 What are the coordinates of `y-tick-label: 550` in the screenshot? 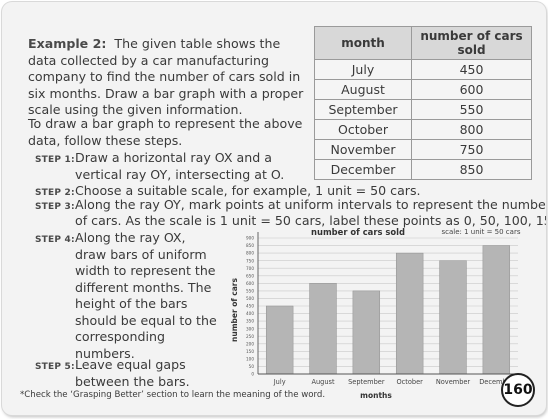 It's located at (250, 290).